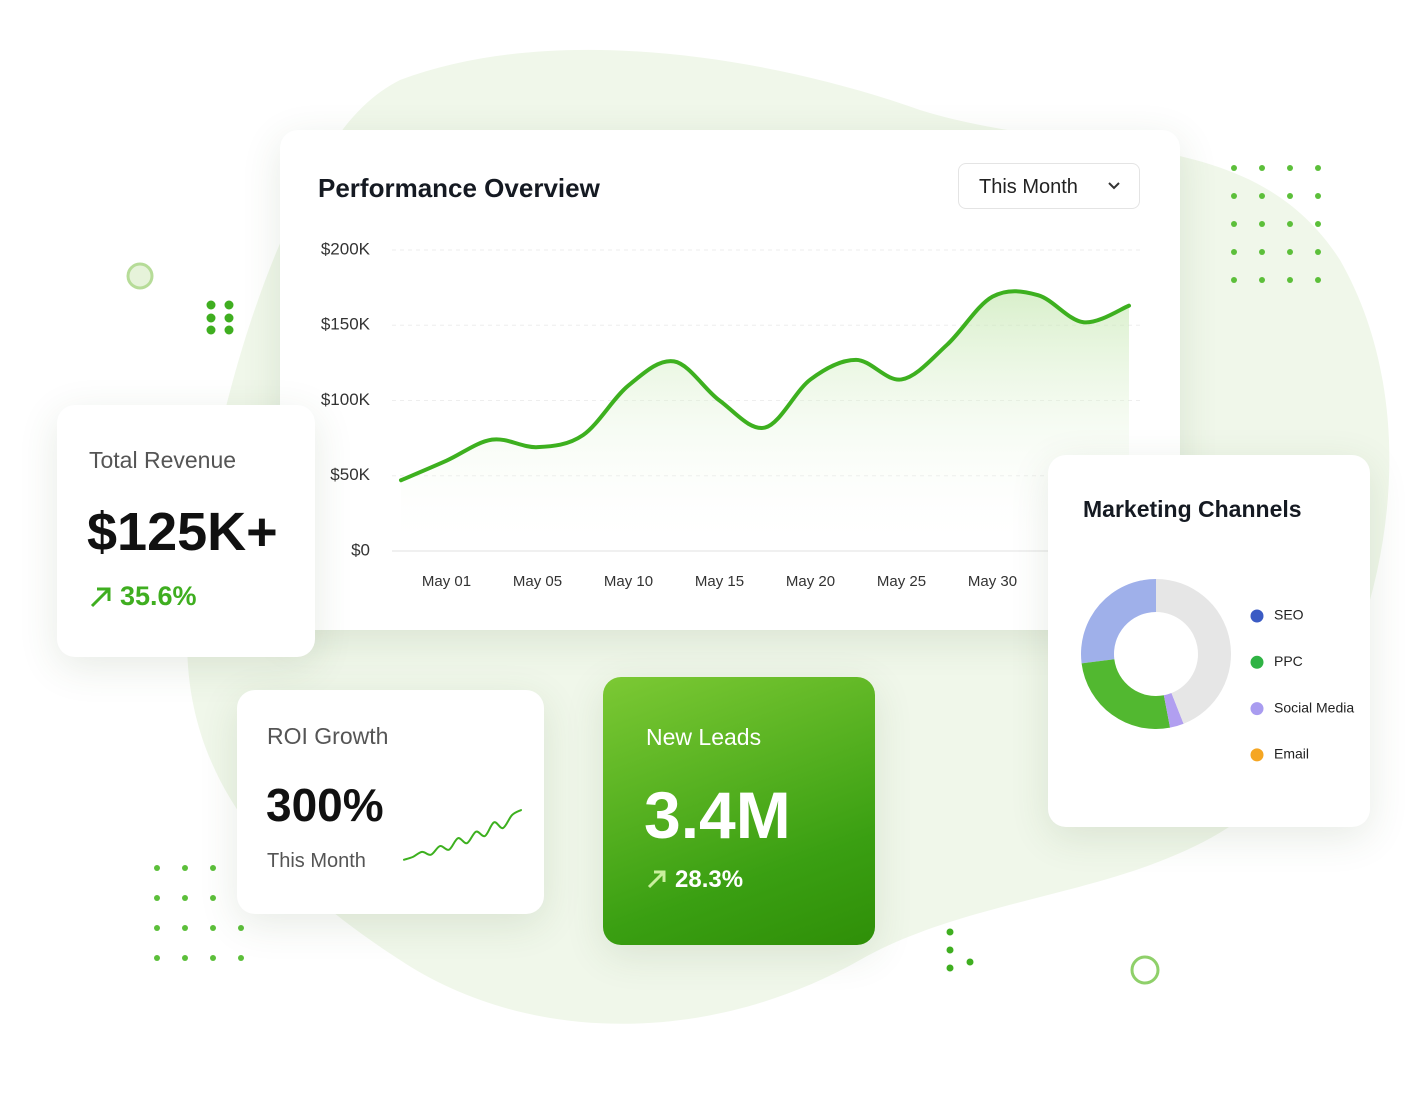 This screenshot has width=1421, height=1107. I want to click on leads-card: New Leads 3.4M 28.3%, so click(739, 811).